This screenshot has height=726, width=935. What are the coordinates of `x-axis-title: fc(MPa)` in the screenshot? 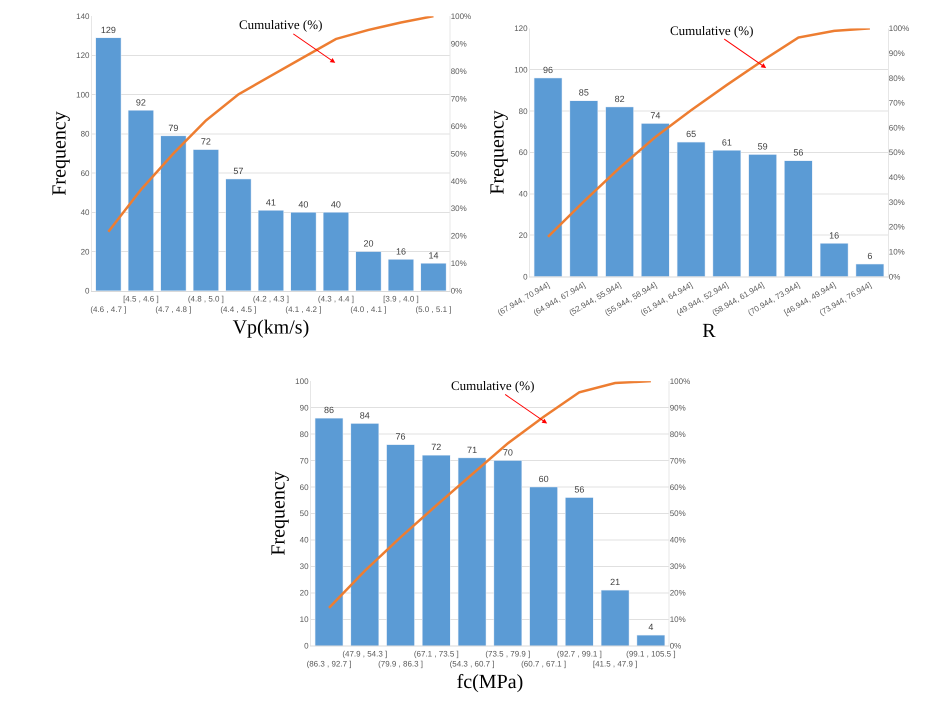 It's located at (490, 682).